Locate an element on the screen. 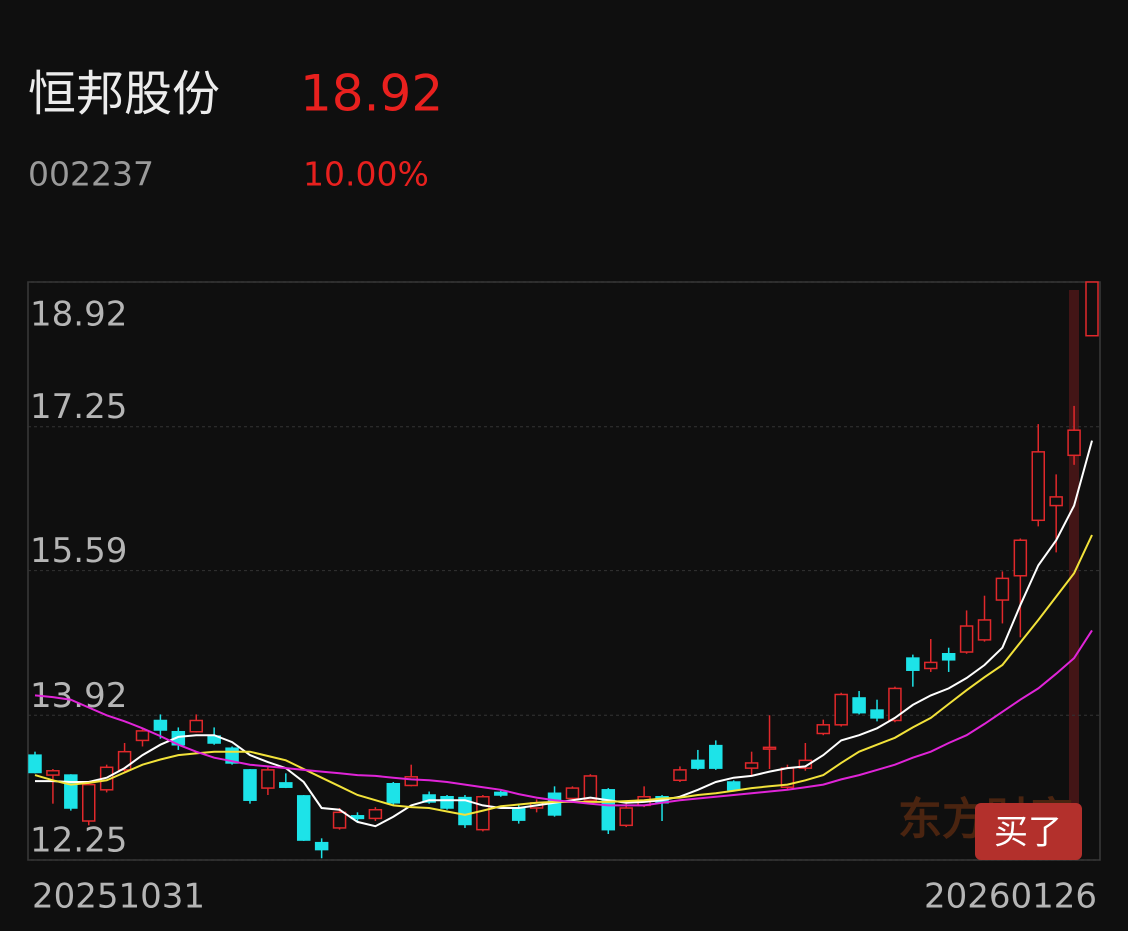 This screenshot has width=1128, height=931. stock-code: 002237 is located at coordinates (91, 174).